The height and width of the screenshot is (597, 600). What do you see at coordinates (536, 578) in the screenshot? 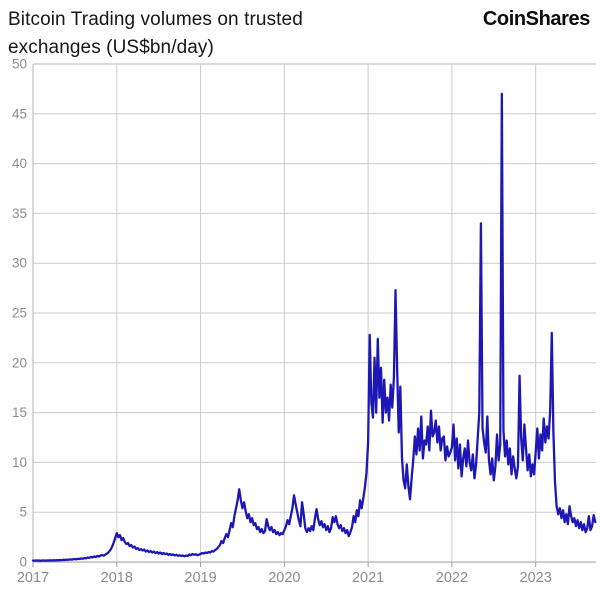
I see `x-tick-label: 2023` at bounding box center [536, 578].